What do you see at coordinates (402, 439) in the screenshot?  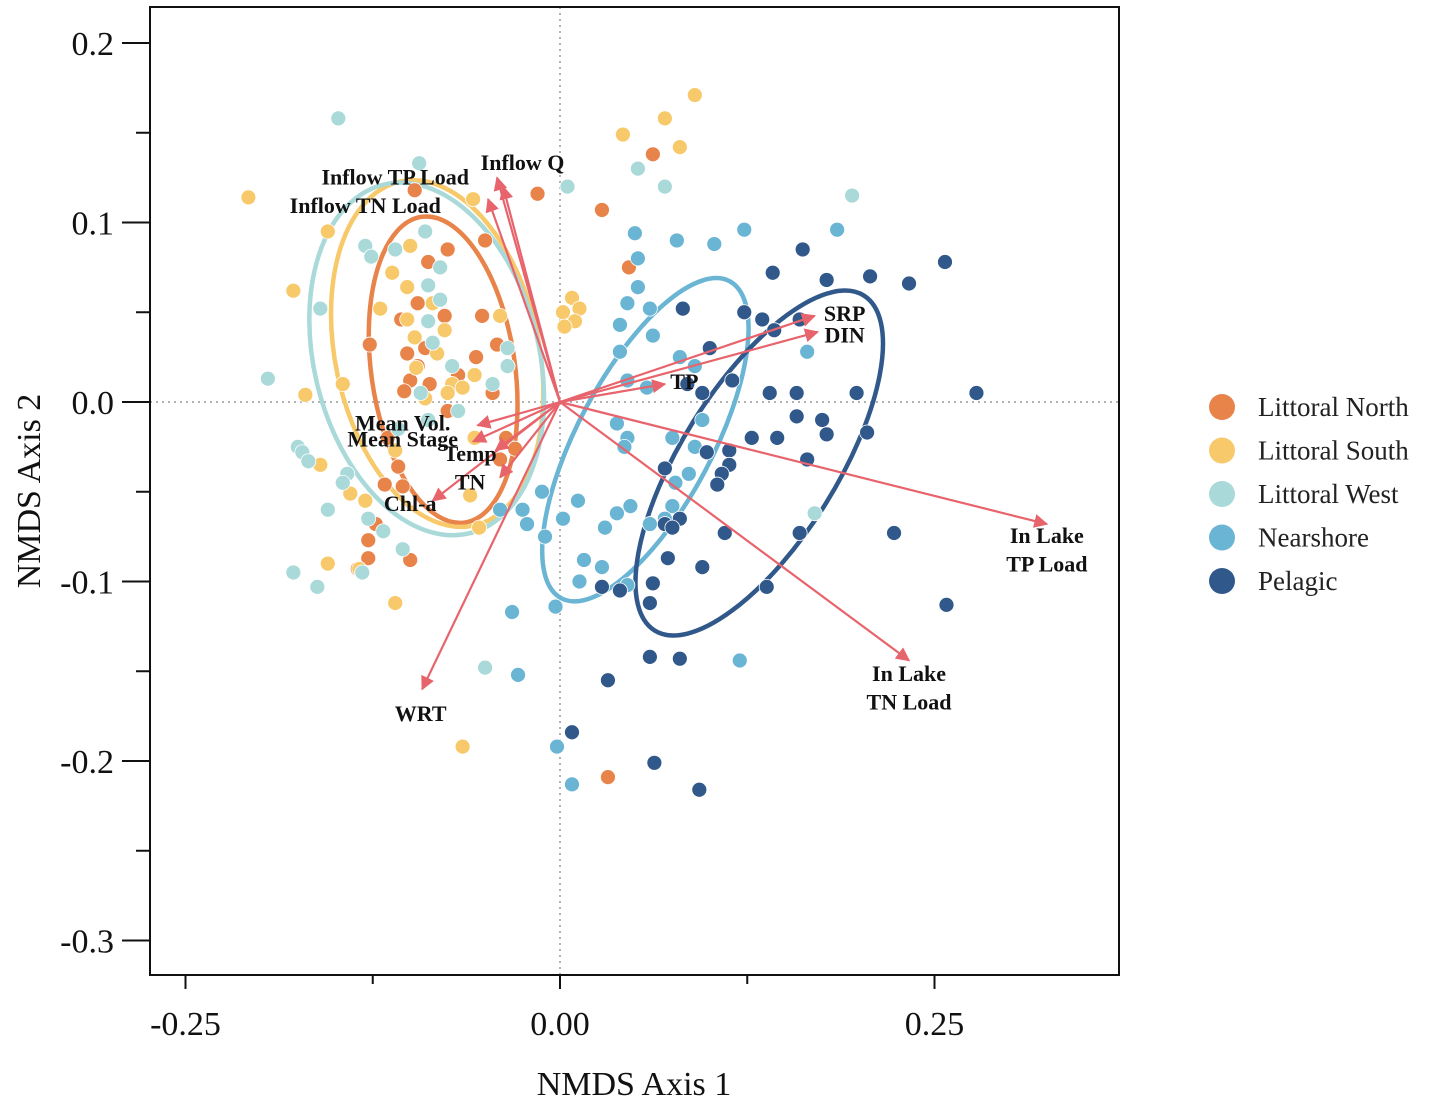 I see `vector-label-mean-stage: Mean Stage` at bounding box center [402, 439].